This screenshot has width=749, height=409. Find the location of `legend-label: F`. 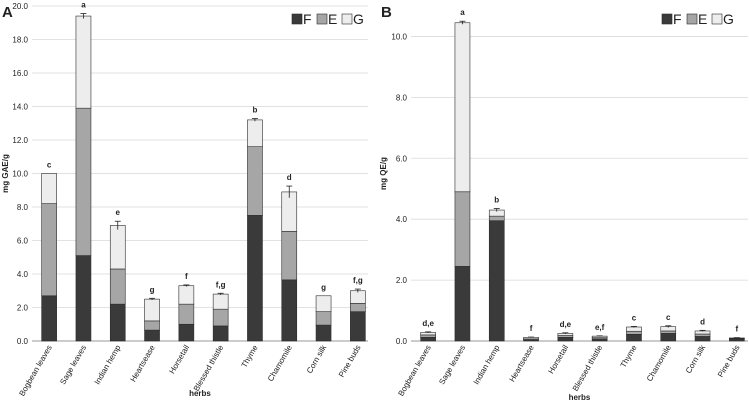

legend-label: F is located at coordinates (307, 19).